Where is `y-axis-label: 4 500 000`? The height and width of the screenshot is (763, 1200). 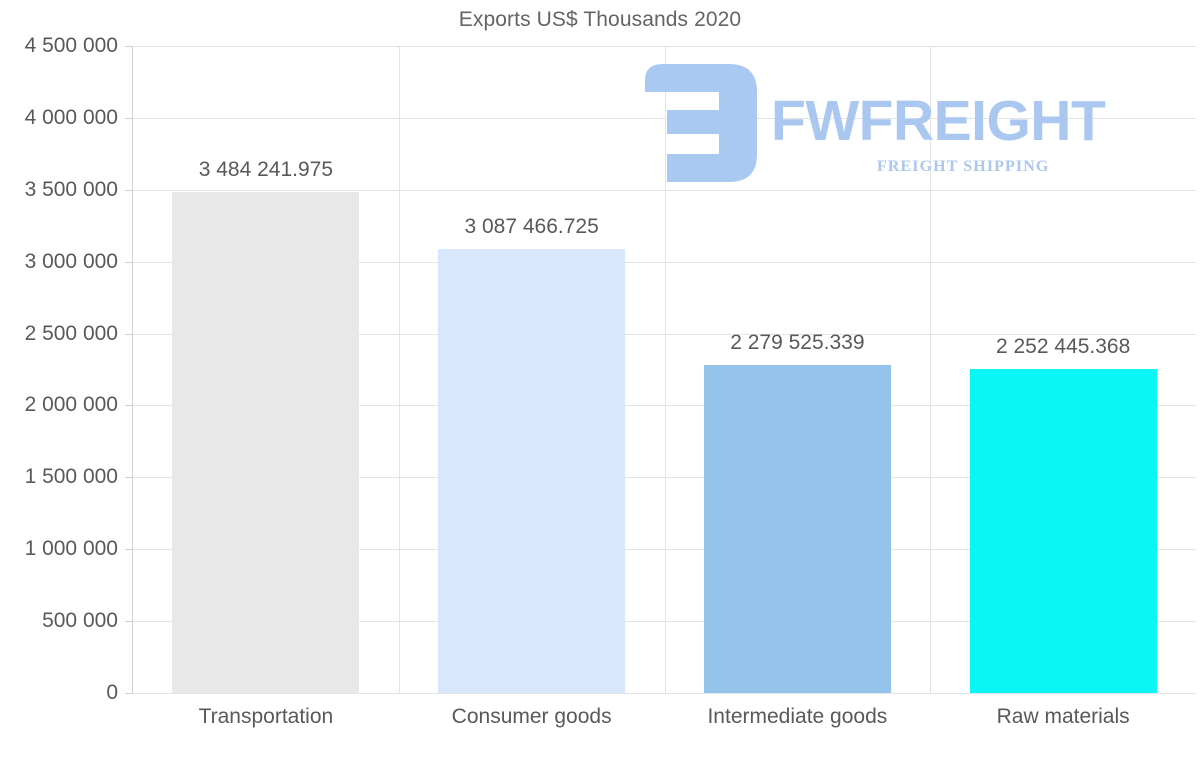
y-axis-label: 4 500 000 is located at coordinates (71, 45).